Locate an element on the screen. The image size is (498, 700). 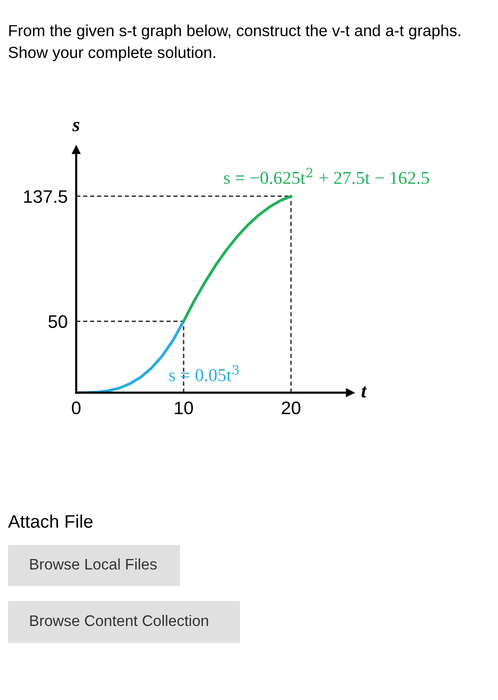
y-tick-label: 50 is located at coordinates (58, 321).